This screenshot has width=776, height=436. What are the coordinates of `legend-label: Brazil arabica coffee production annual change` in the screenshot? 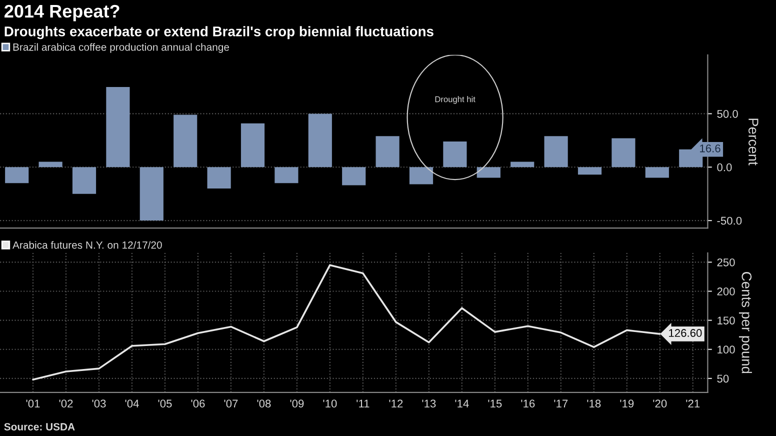 It's located at (121, 48).